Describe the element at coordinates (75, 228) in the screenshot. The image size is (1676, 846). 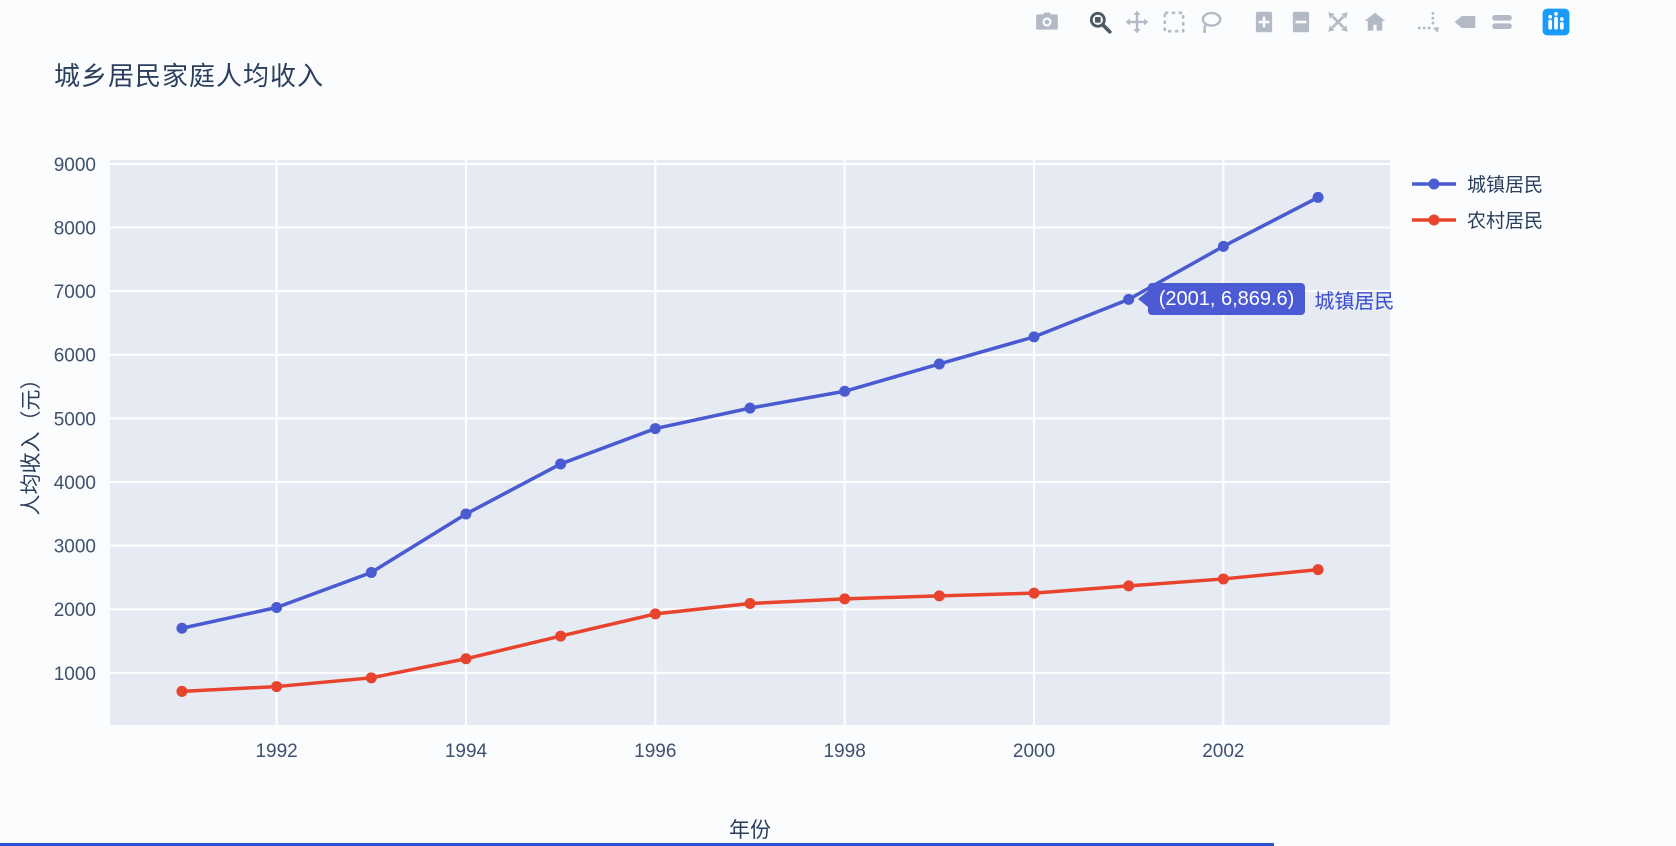
I see `y-tick-label: 8000` at that location.